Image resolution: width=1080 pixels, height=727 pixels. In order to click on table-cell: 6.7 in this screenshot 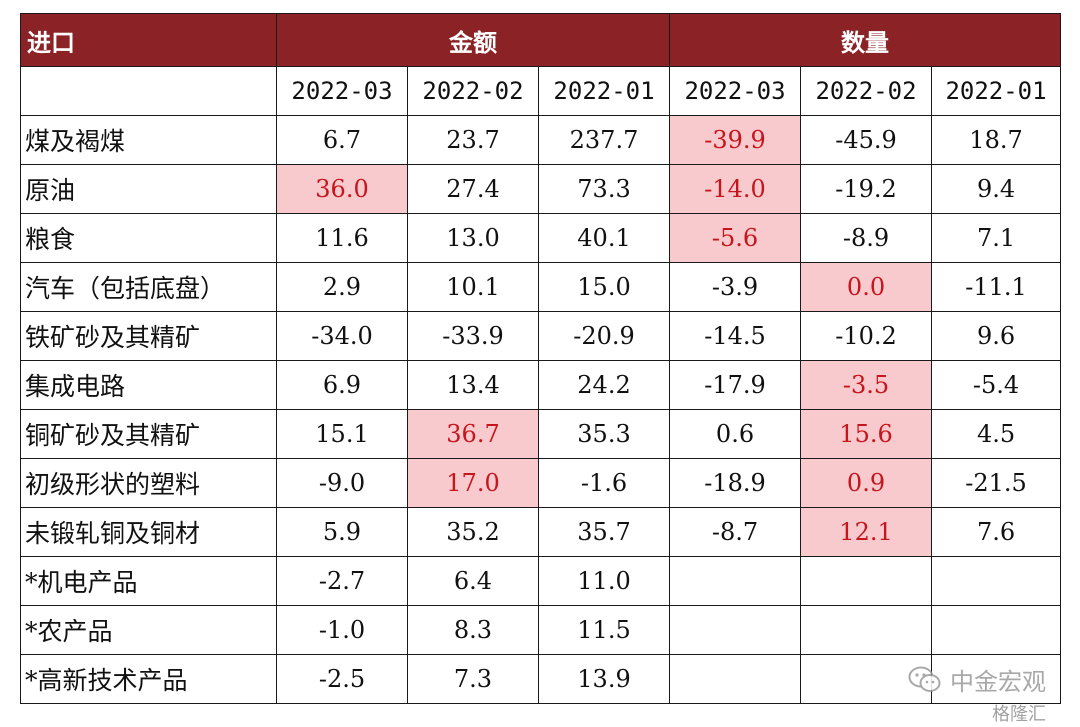, I will do `click(342, 140)`.